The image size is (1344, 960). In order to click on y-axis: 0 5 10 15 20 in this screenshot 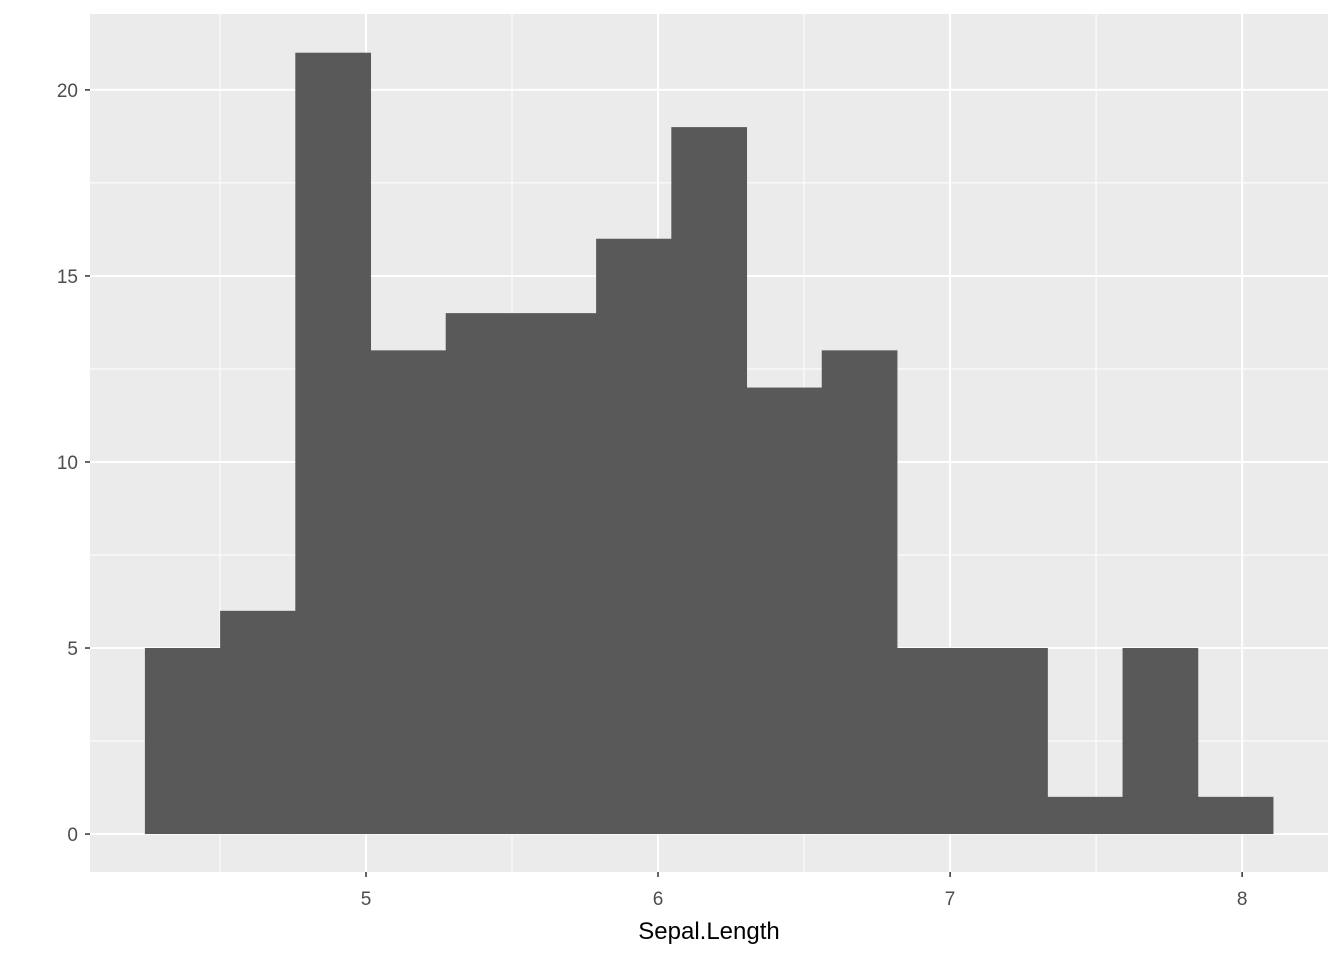, I will do `click(73, 463)`.